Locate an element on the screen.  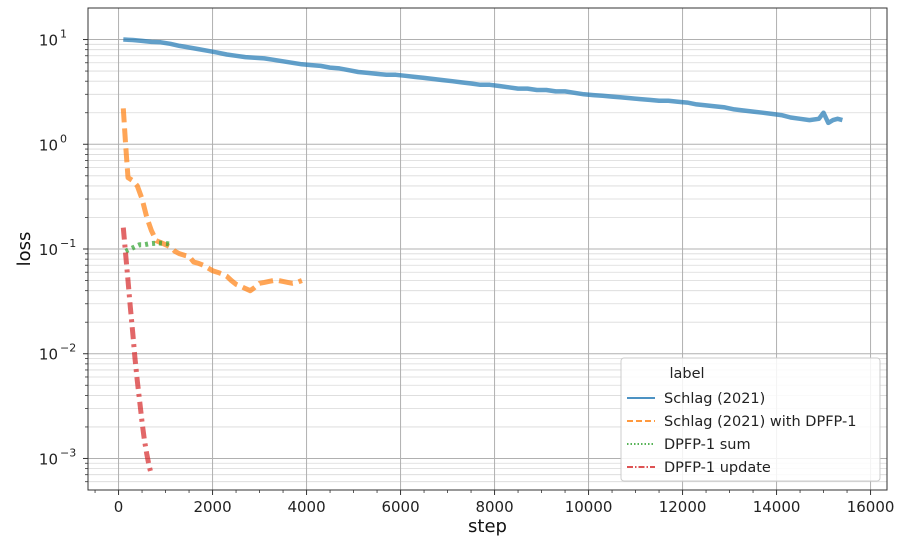
x-tick-label: 2000 is located at coordinates (212, 507).